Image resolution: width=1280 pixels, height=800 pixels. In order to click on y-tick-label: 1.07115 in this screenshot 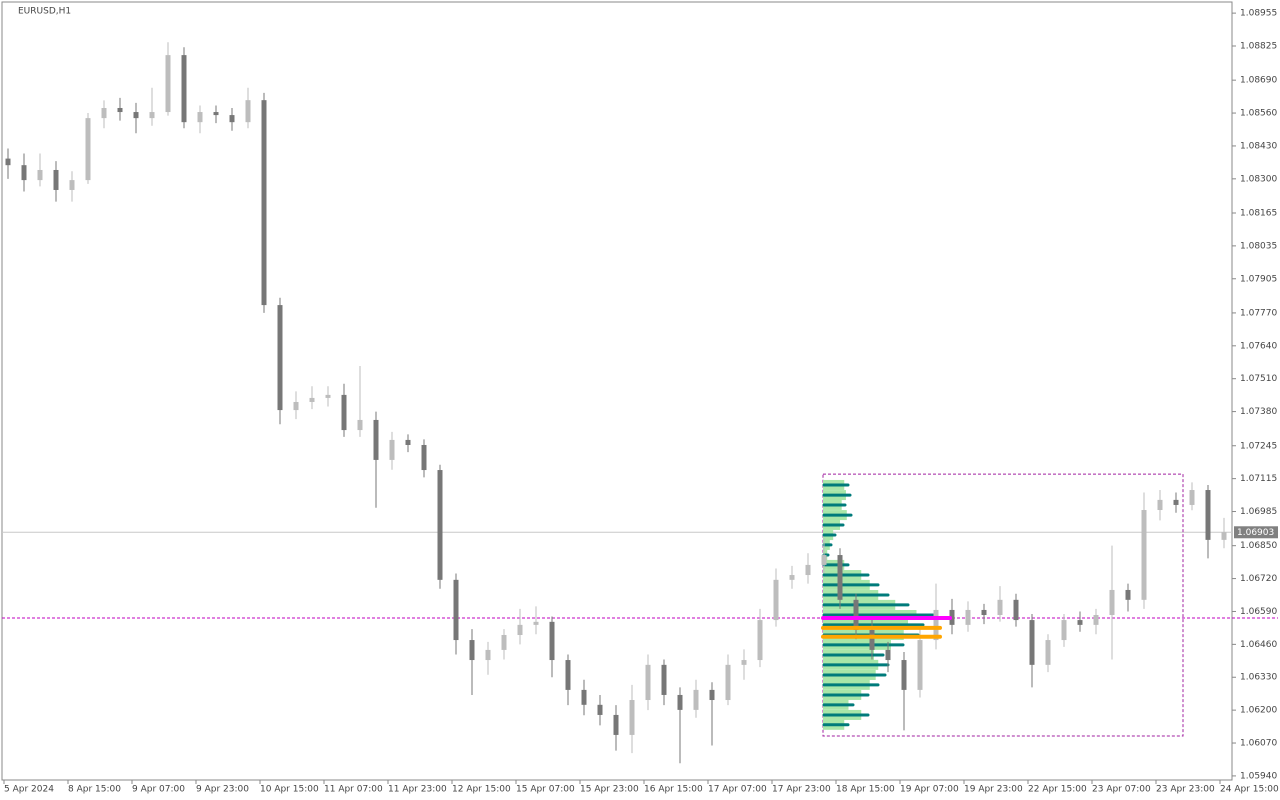, I will do `click(1258, 479)`.